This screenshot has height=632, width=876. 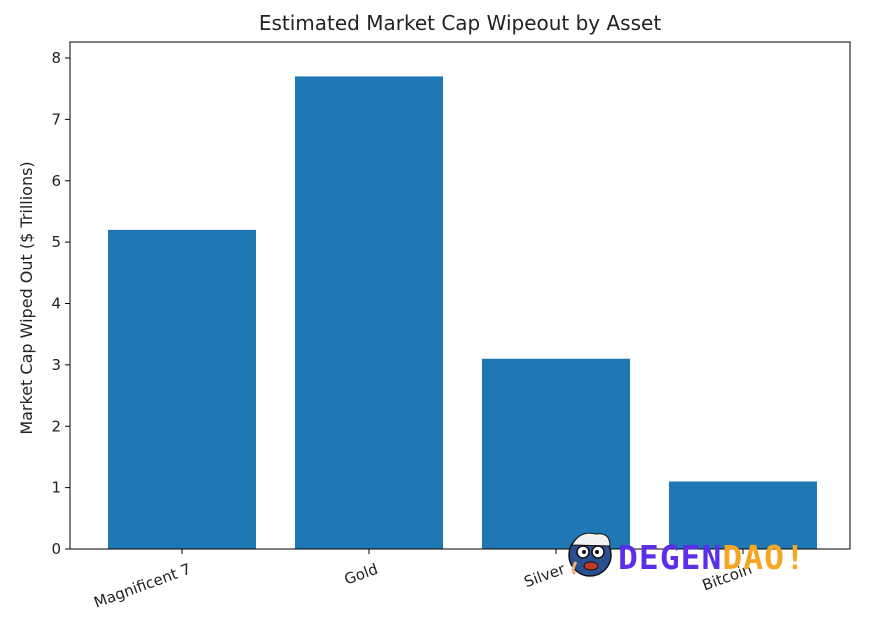 What do you see at coordinates (142, 586) in the screenshot?
I see `x-tick-label: Magnificent 7` at bounding box center [142, 586].